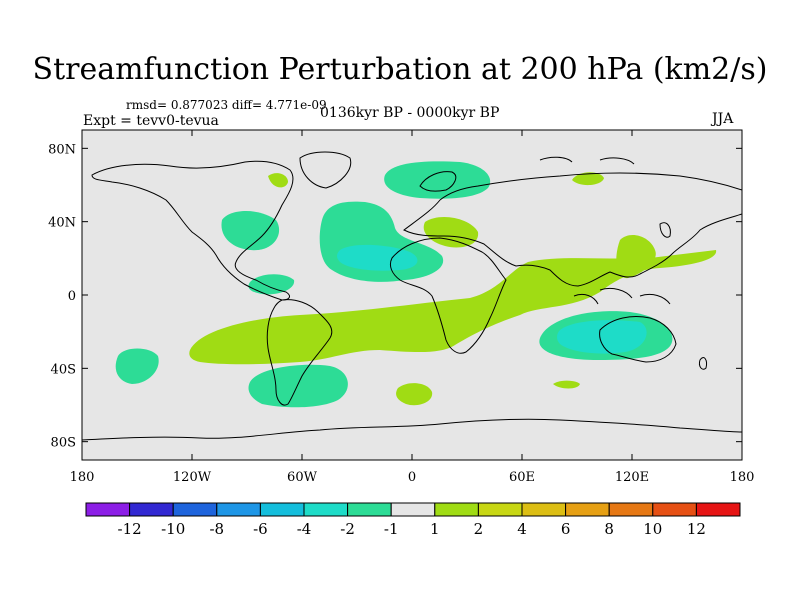  I want to click on lon-tick-label: 120W, so click(192, 477).